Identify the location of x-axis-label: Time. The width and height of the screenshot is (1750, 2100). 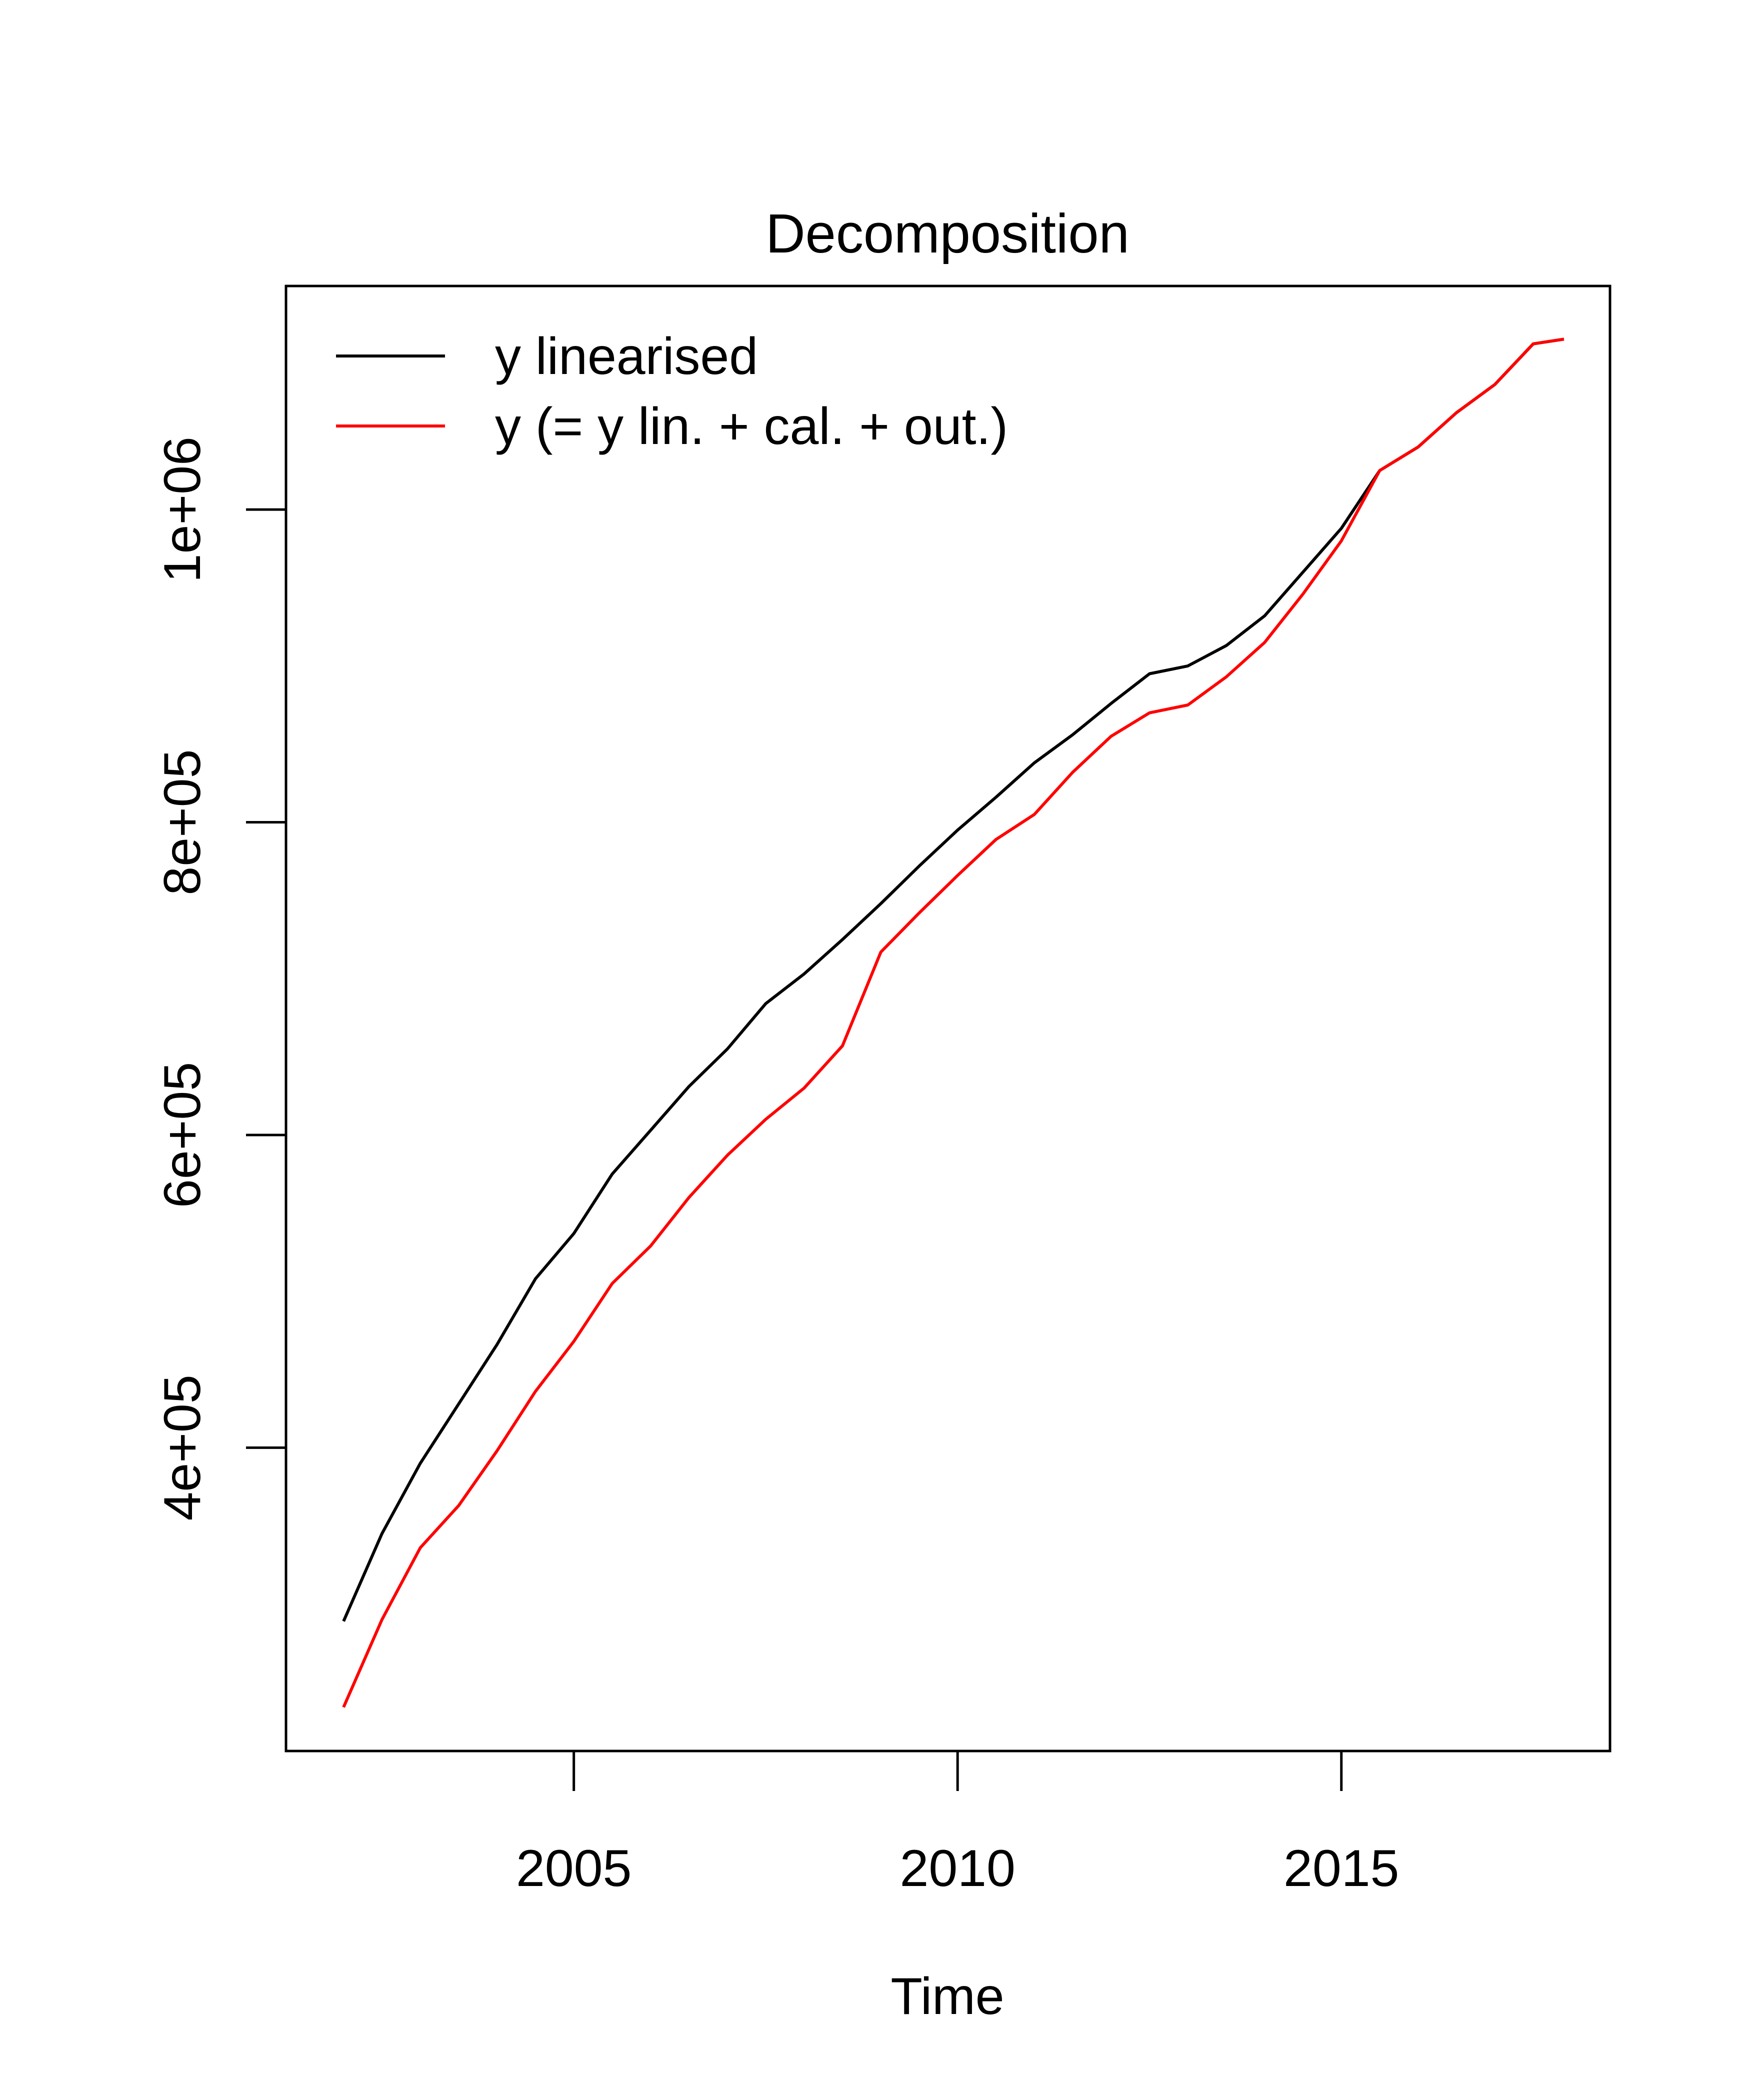
(947, 1997).